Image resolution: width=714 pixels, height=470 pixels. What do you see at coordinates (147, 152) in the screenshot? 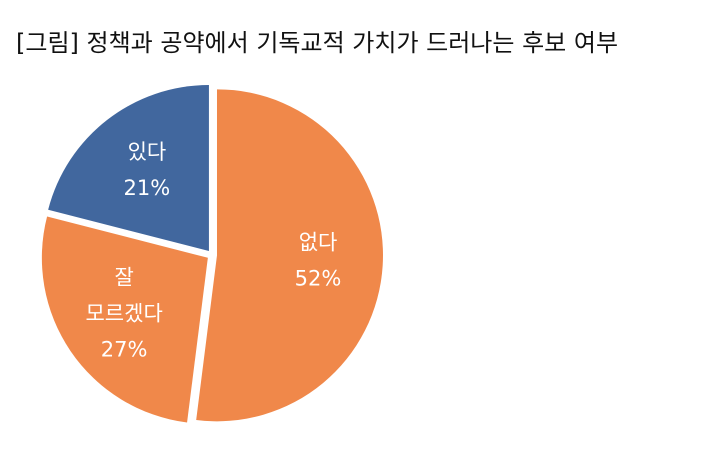
I see `slice-label: 있다` at bounding box center [147, 152].